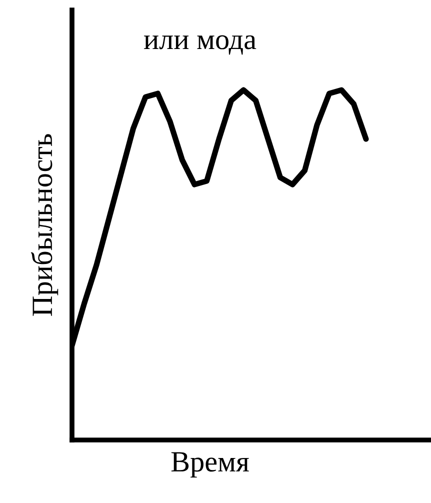 The image size is (431, 503). I want to click on chart-title: или мода, so click(200, 45).